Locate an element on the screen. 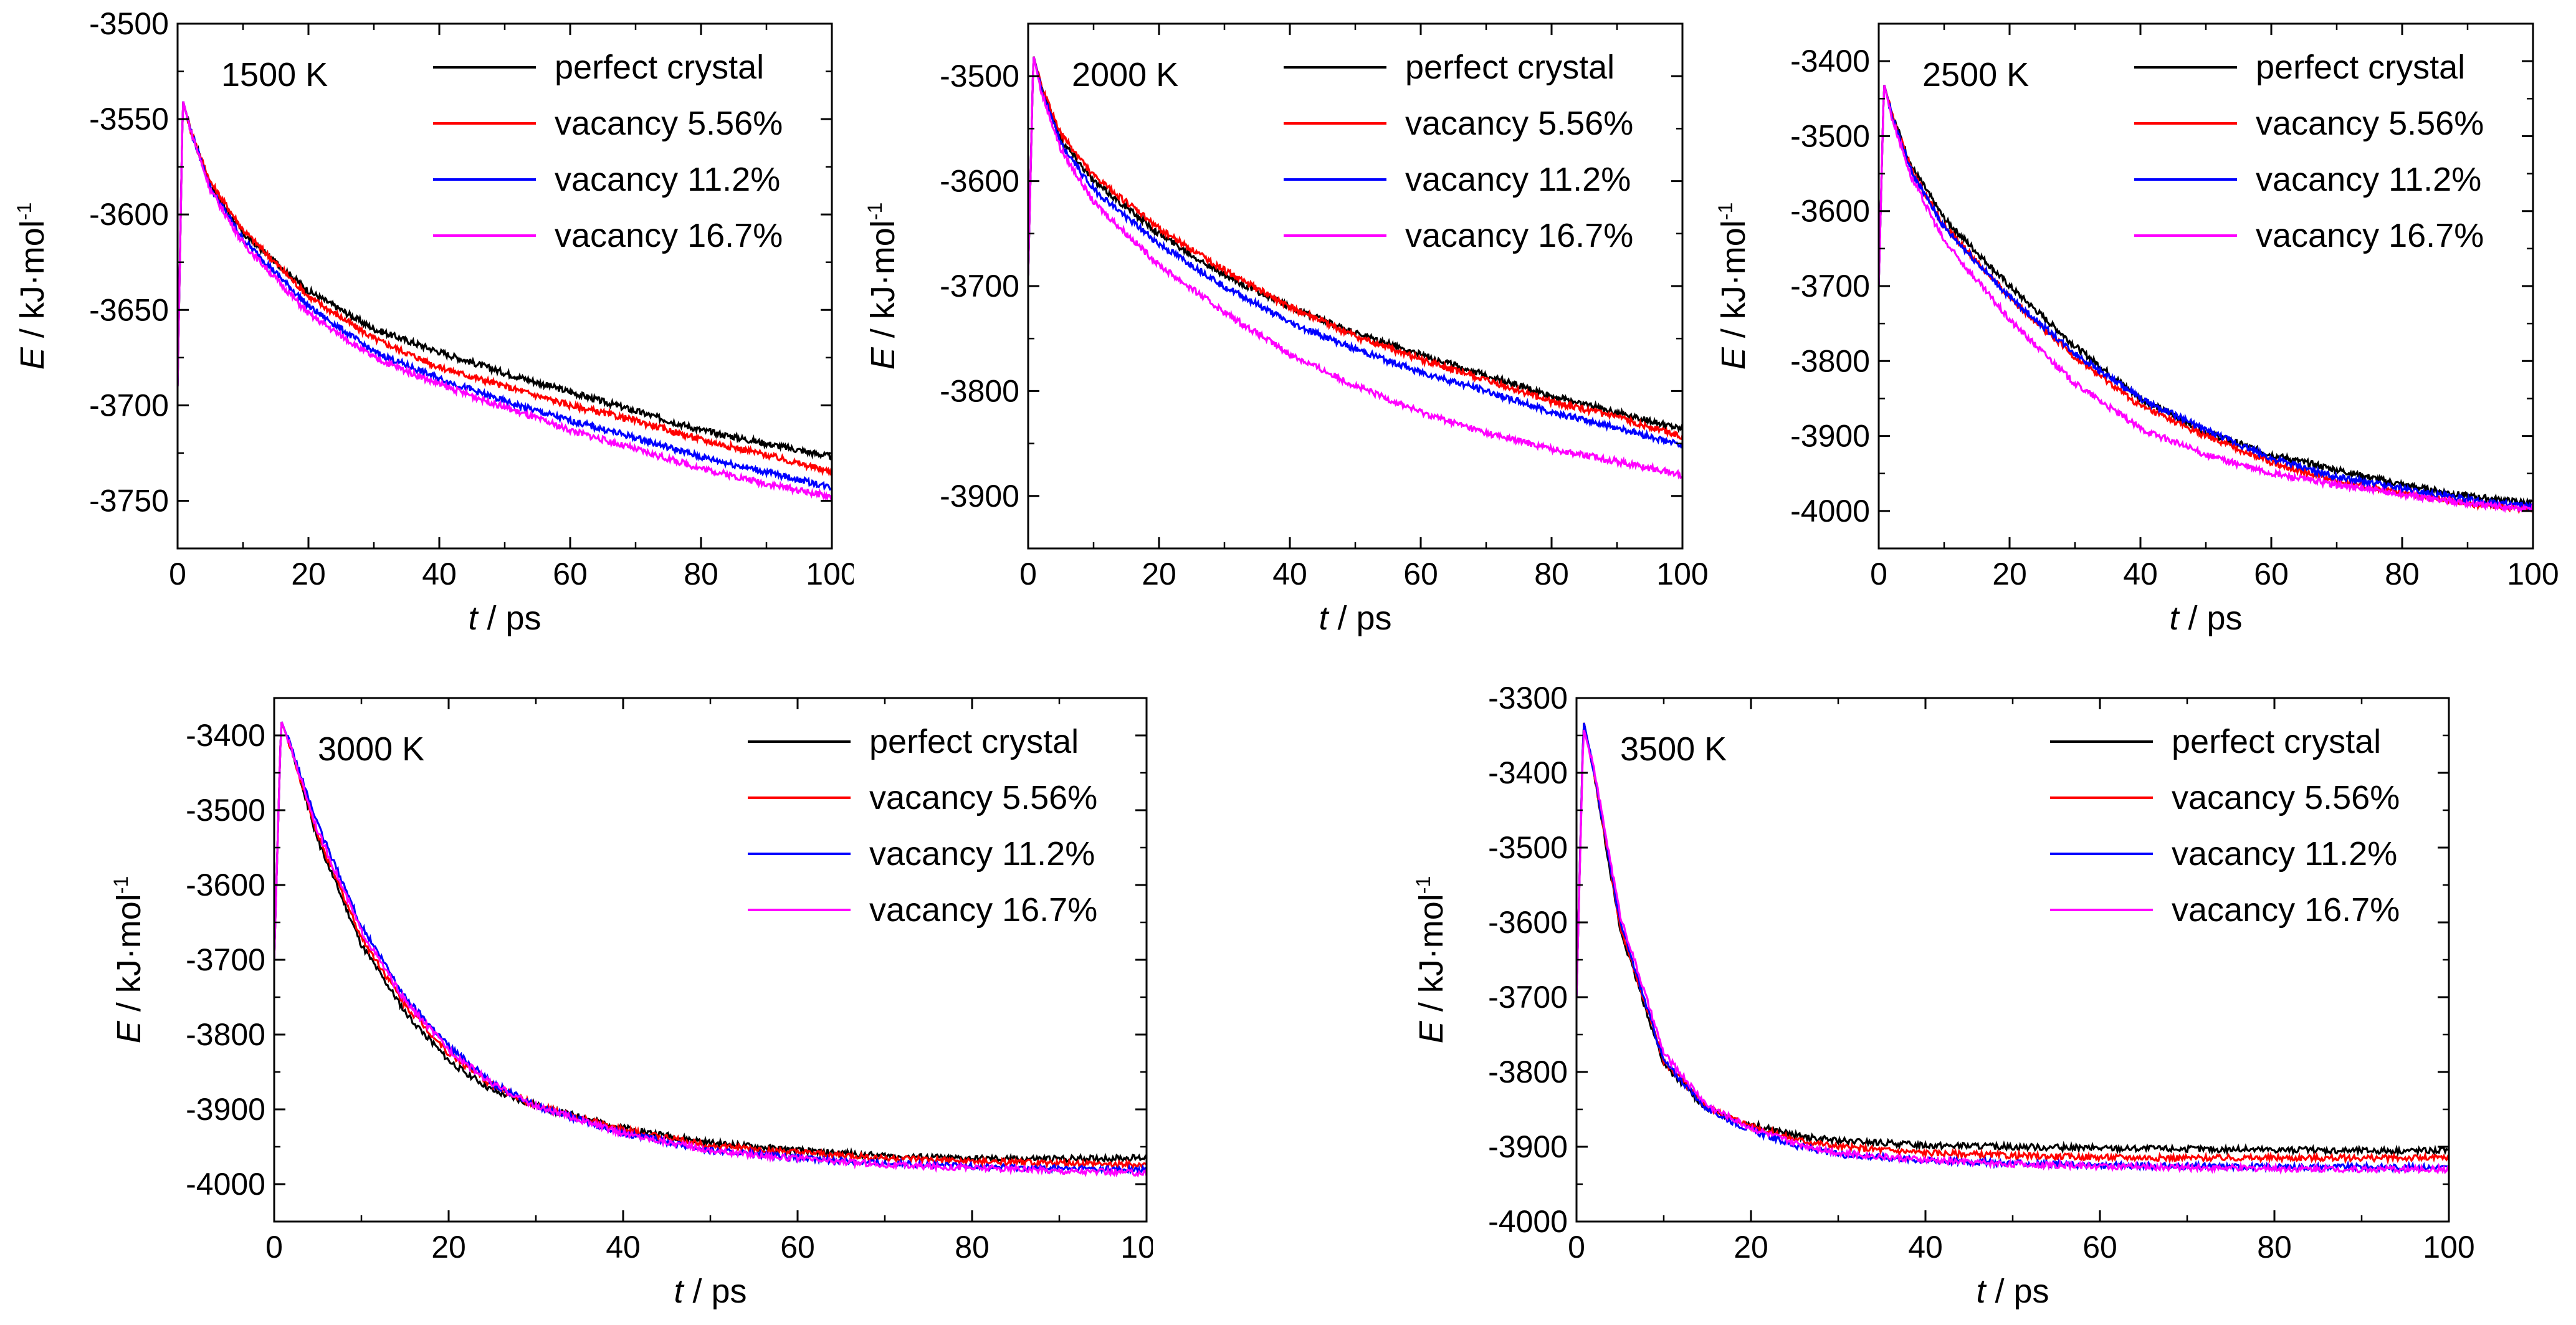 The image size is (2576, 1325). temperature-annotation: 1500 K is located at coordinates (274, 74).